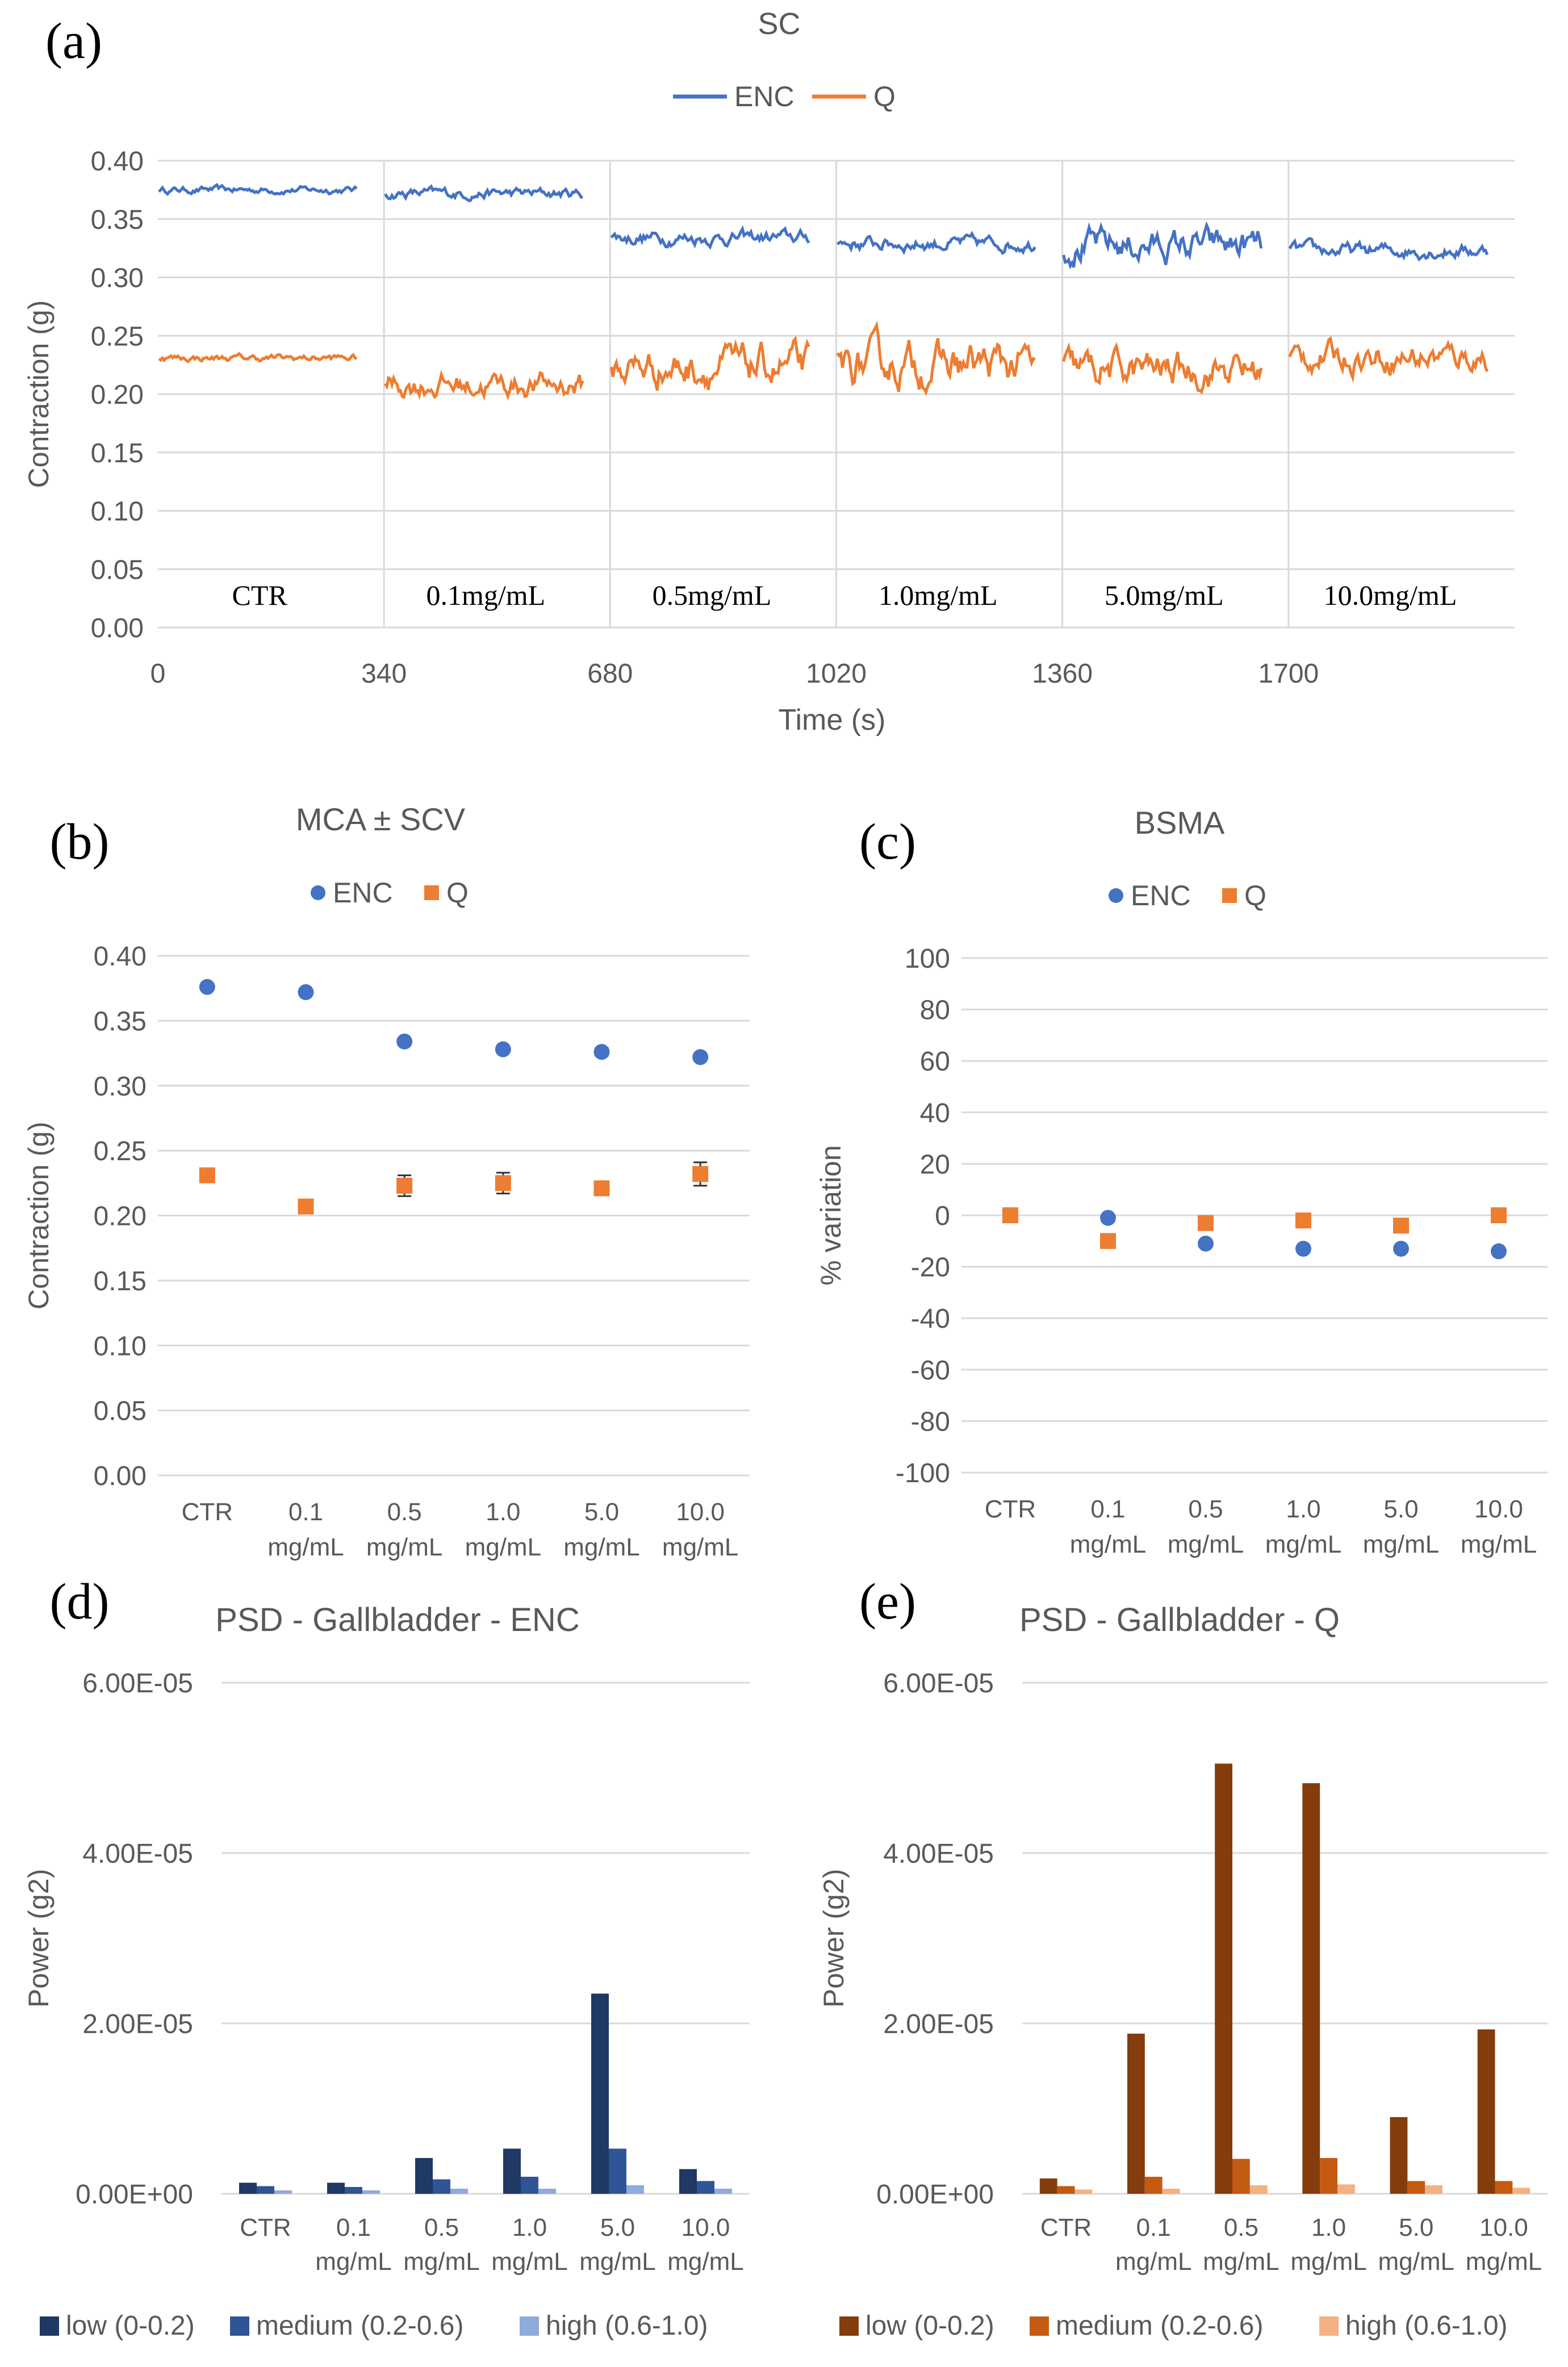 This screenshot has width=1568, height=2367. I want to click on x-tick-c: 0.1, so click(1107, 1509).